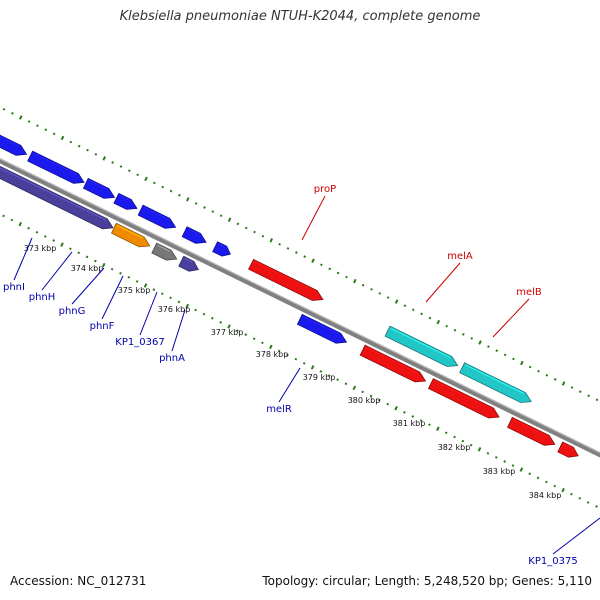 This screenshot has width=600, height=600. I want to click on gene-arrow-KP1_0367-shine, so click(193, 231).